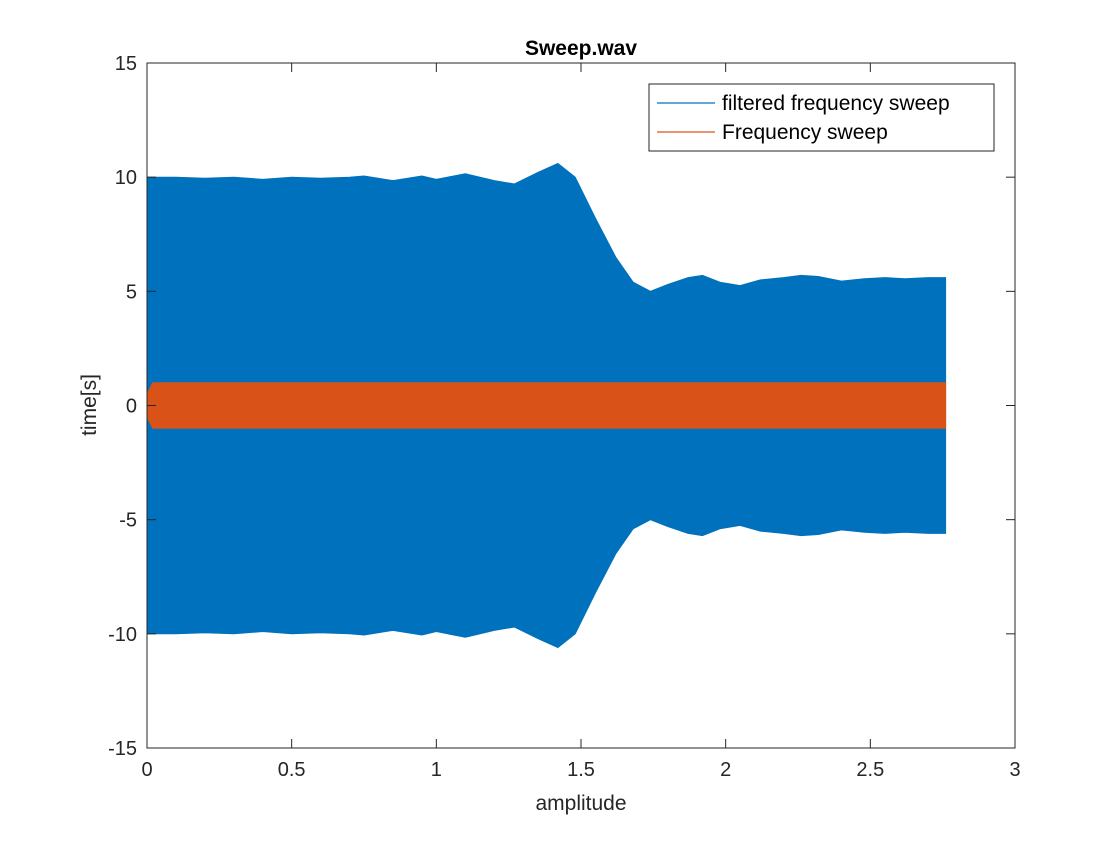  I want to click on legend: filtered frequency sweep Frequency sweep, so click(821, 117).